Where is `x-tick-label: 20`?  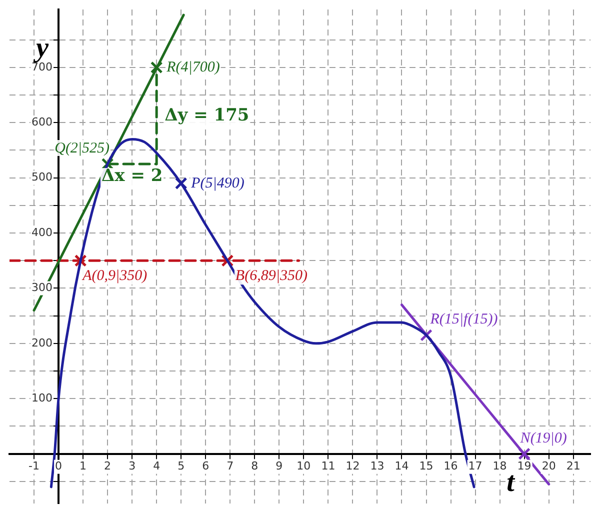
x-tick-label: 20 is located at coordinates (549, 466).